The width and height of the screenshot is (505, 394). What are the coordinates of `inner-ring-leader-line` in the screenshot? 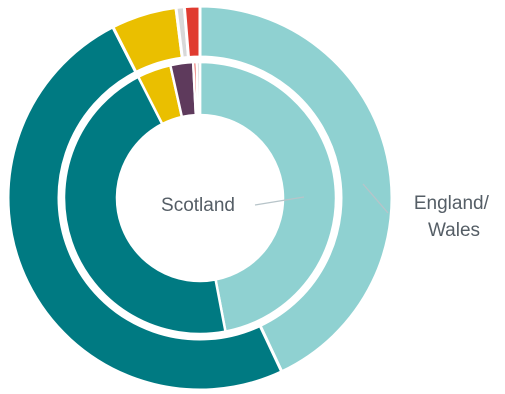 It's located at (279, 201).